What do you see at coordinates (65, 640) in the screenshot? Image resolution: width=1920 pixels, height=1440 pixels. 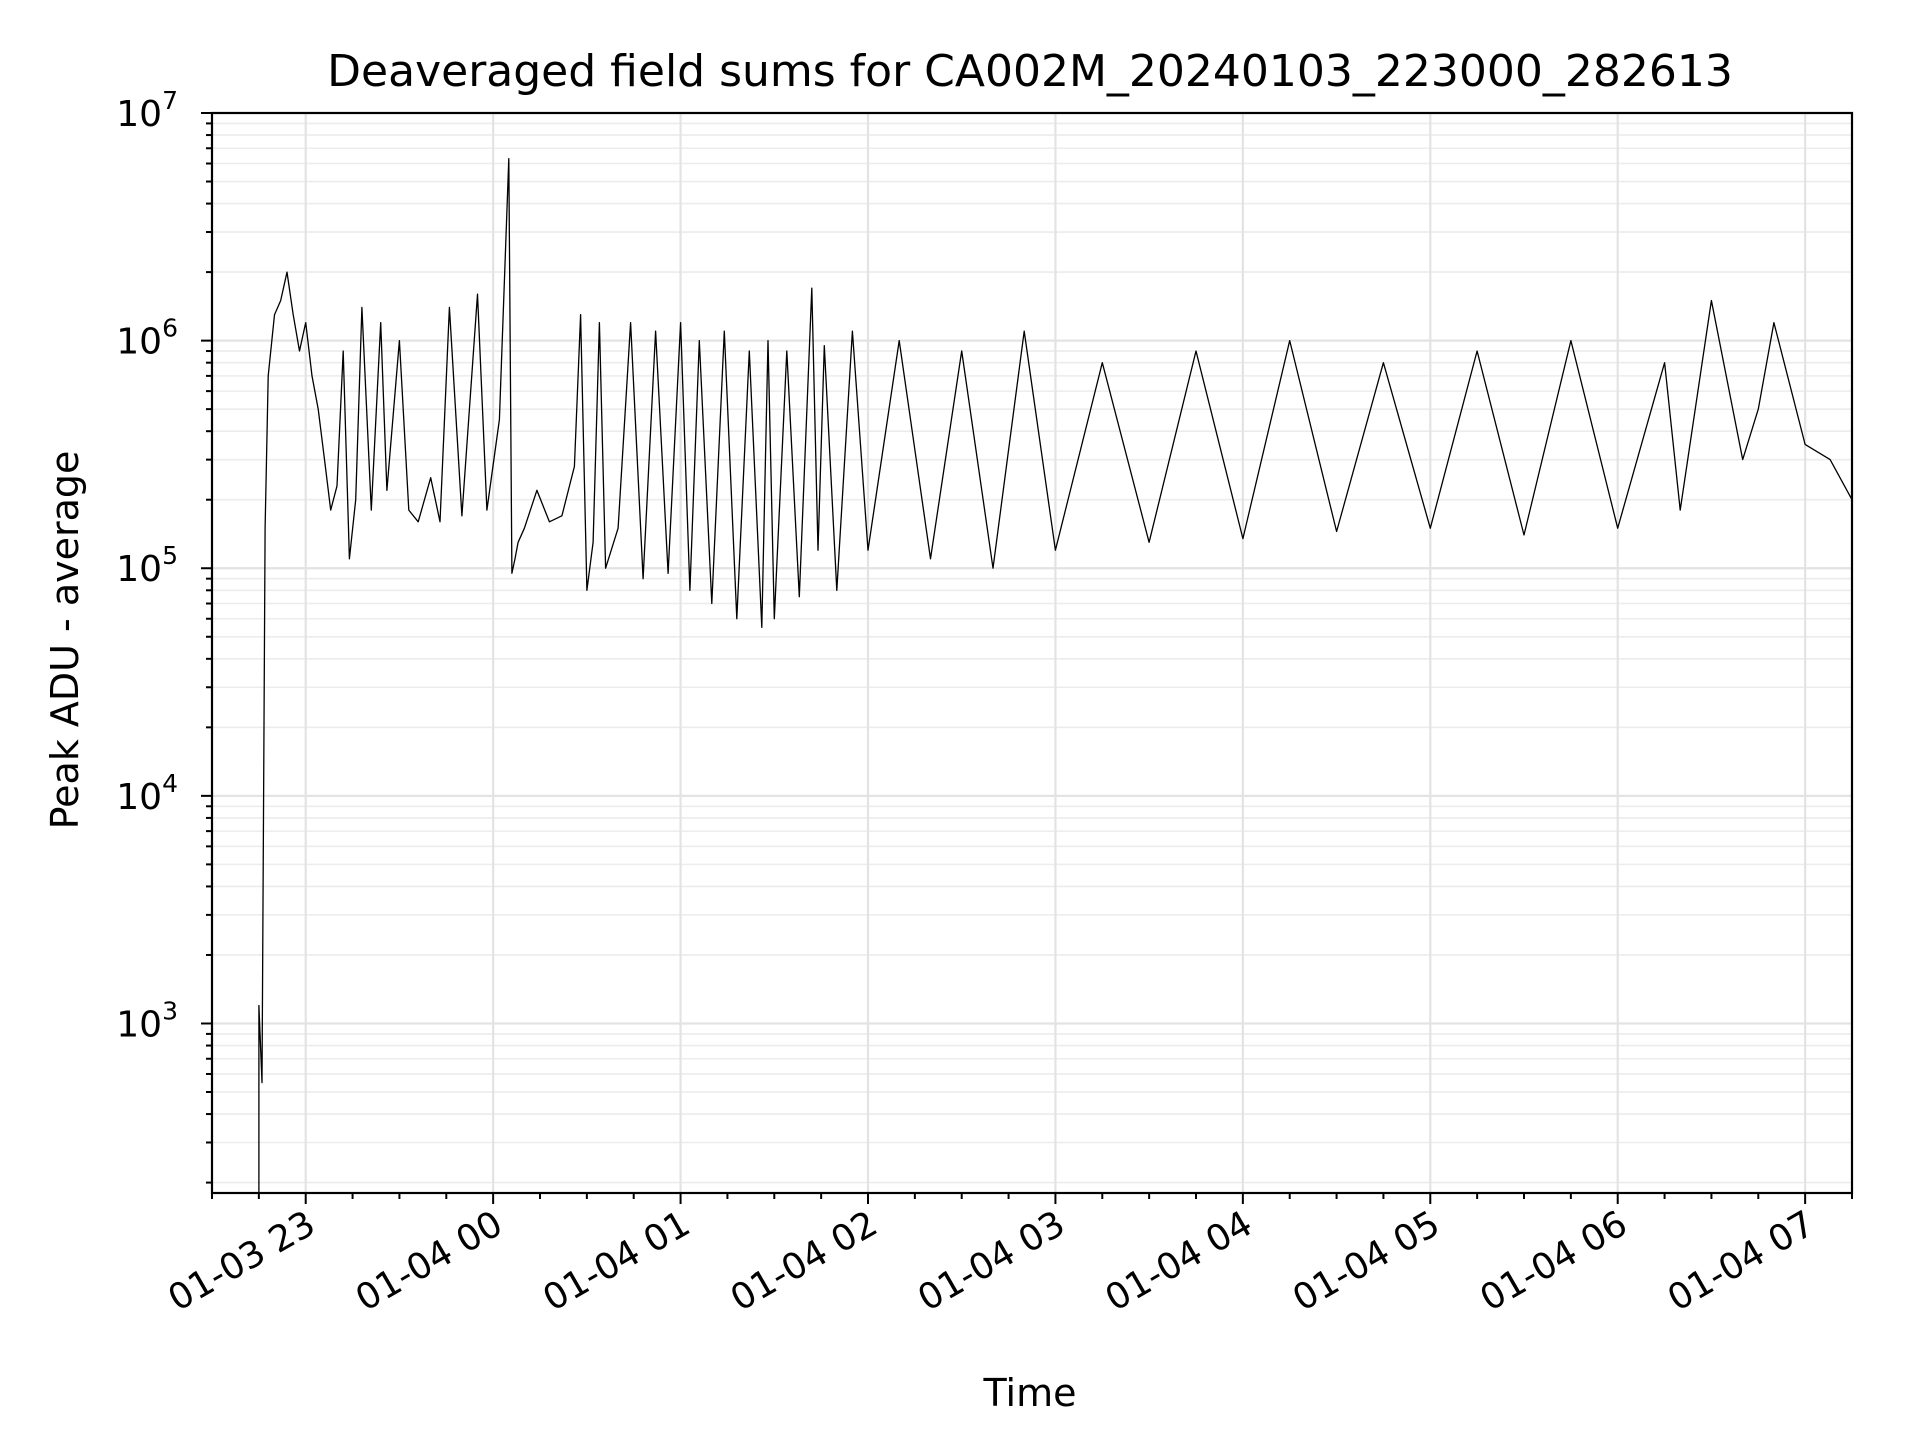 I see `y-axis-label: Peak ADU - average` at bounding box center [65, 640].